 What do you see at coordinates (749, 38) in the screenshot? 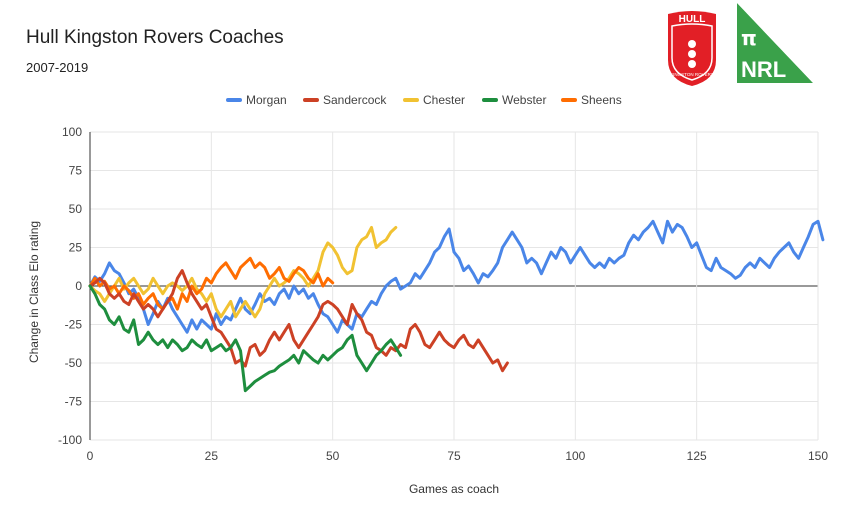
I see `logo-pi-symbol: π` at bounding box center [749, 38].